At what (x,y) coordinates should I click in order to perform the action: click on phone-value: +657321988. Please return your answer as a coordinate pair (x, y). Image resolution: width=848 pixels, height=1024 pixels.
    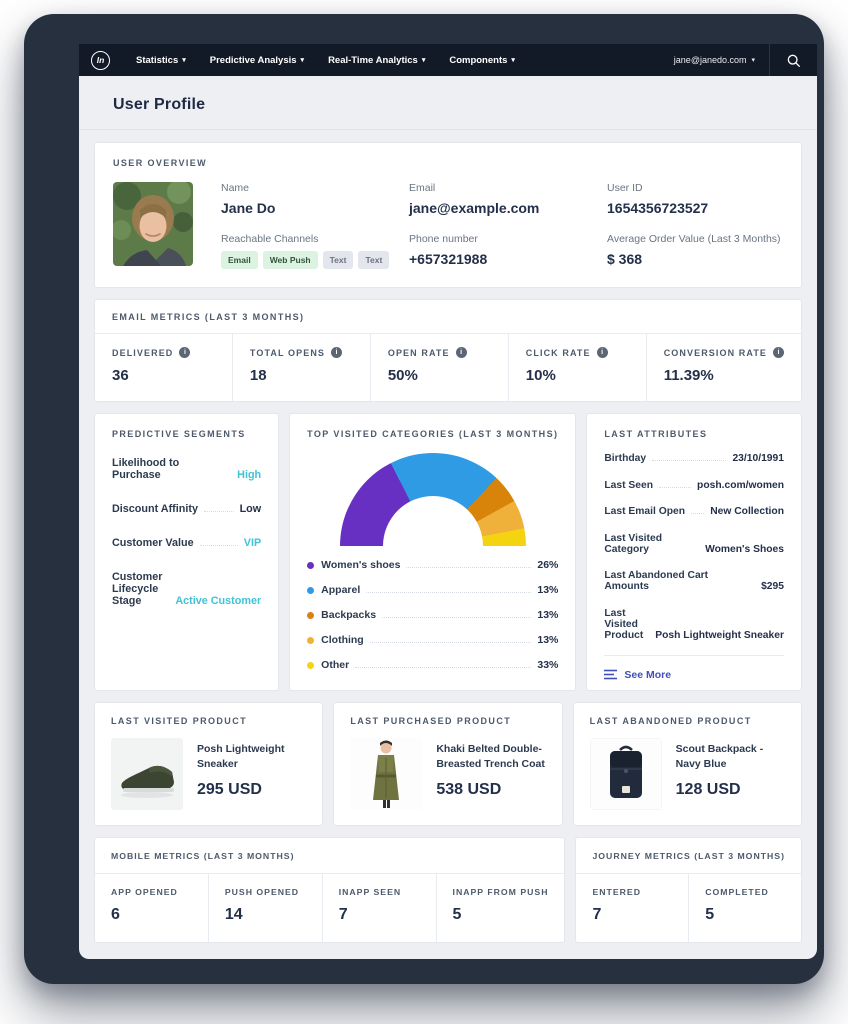
    Looking at the image, I should click on (448, 259).